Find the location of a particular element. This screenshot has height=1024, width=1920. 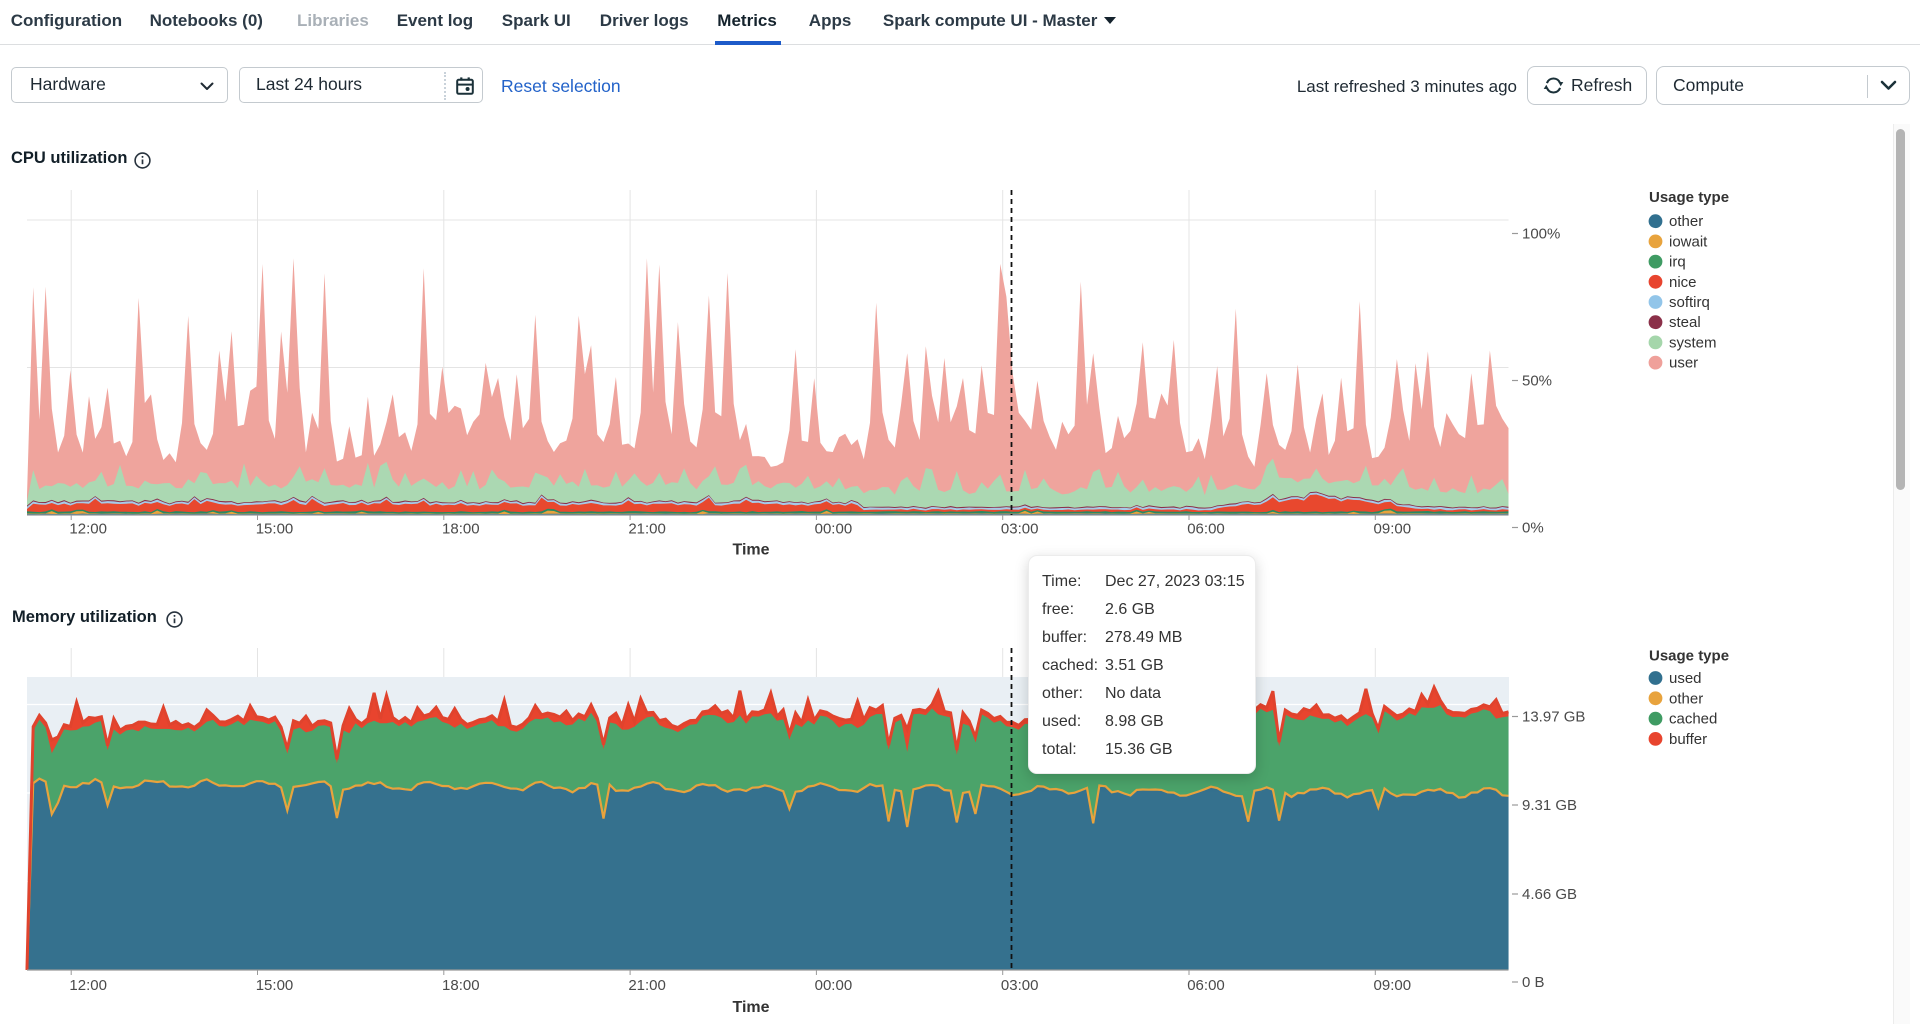

svg-text: irq is located at coordinates (1677, 262).